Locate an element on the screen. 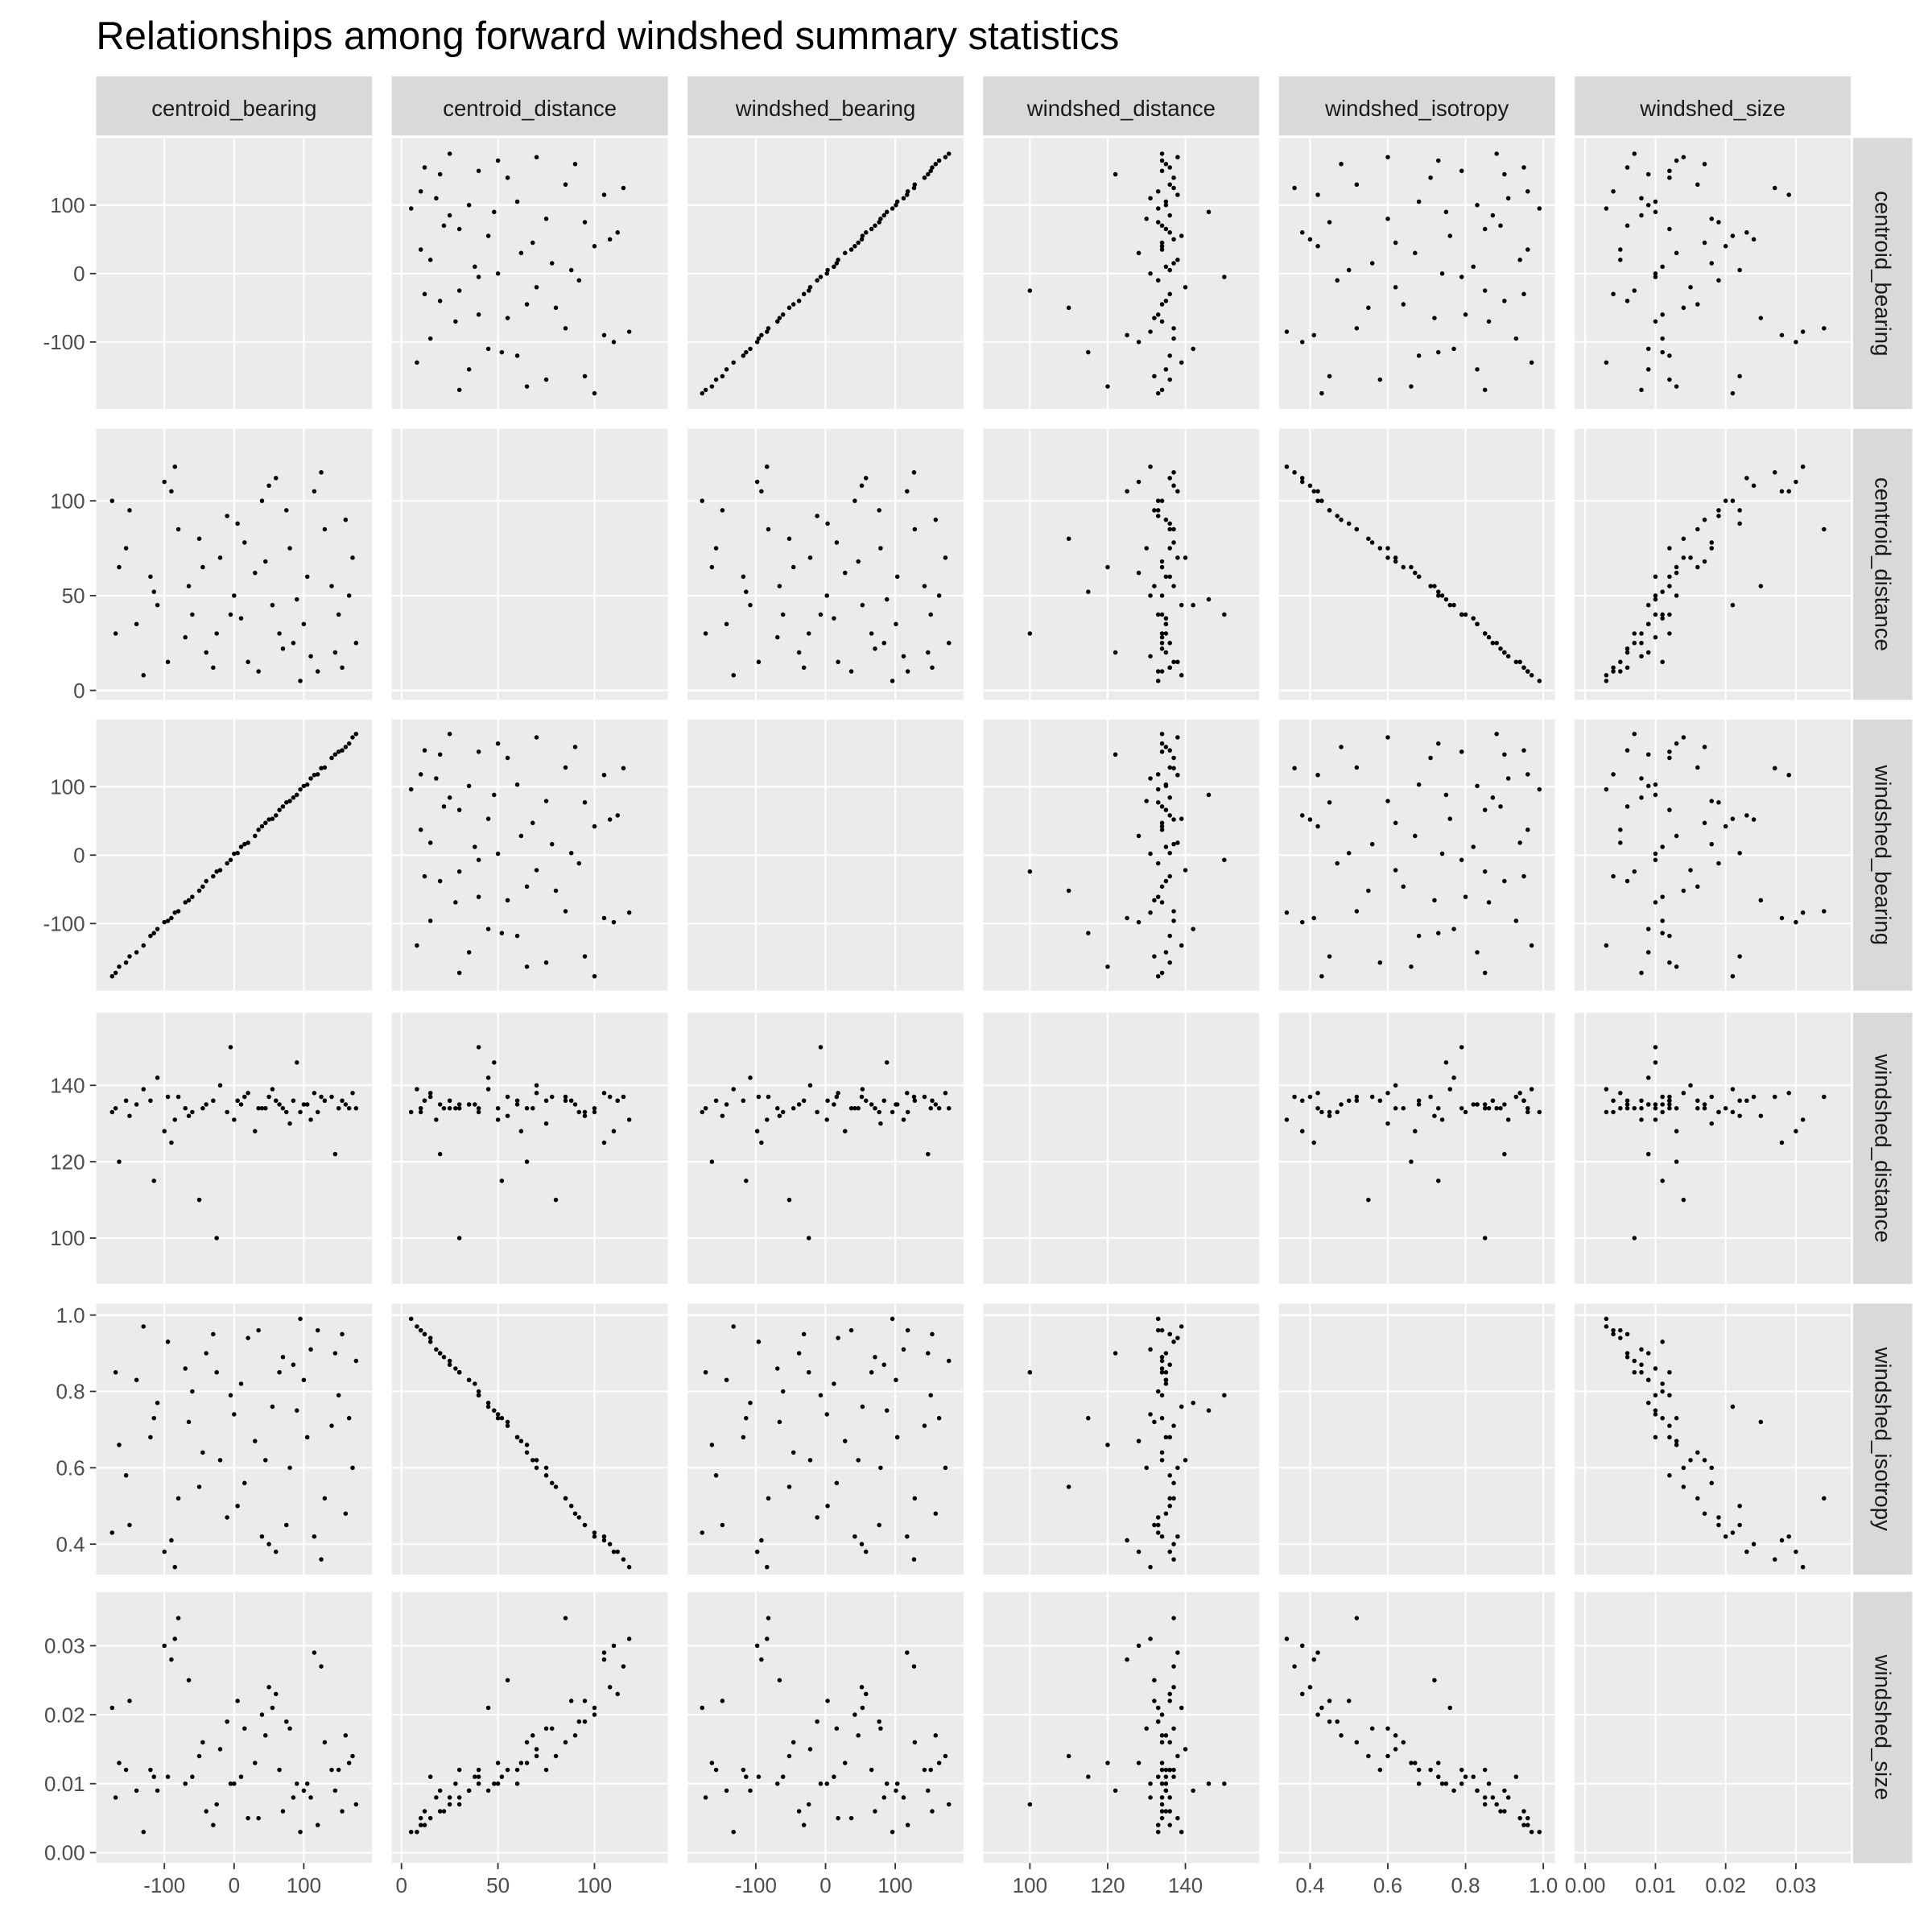 The width and height of the screenshot is (1932, 1932). x-tick-label: 0.03 is located at coordinates (1796, 1885).